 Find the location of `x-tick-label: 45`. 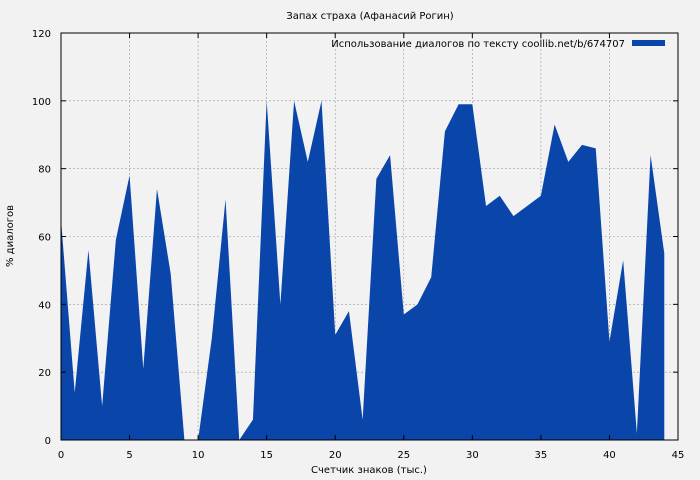

x-tick-label: 45 is located at coordinates (678, 455).